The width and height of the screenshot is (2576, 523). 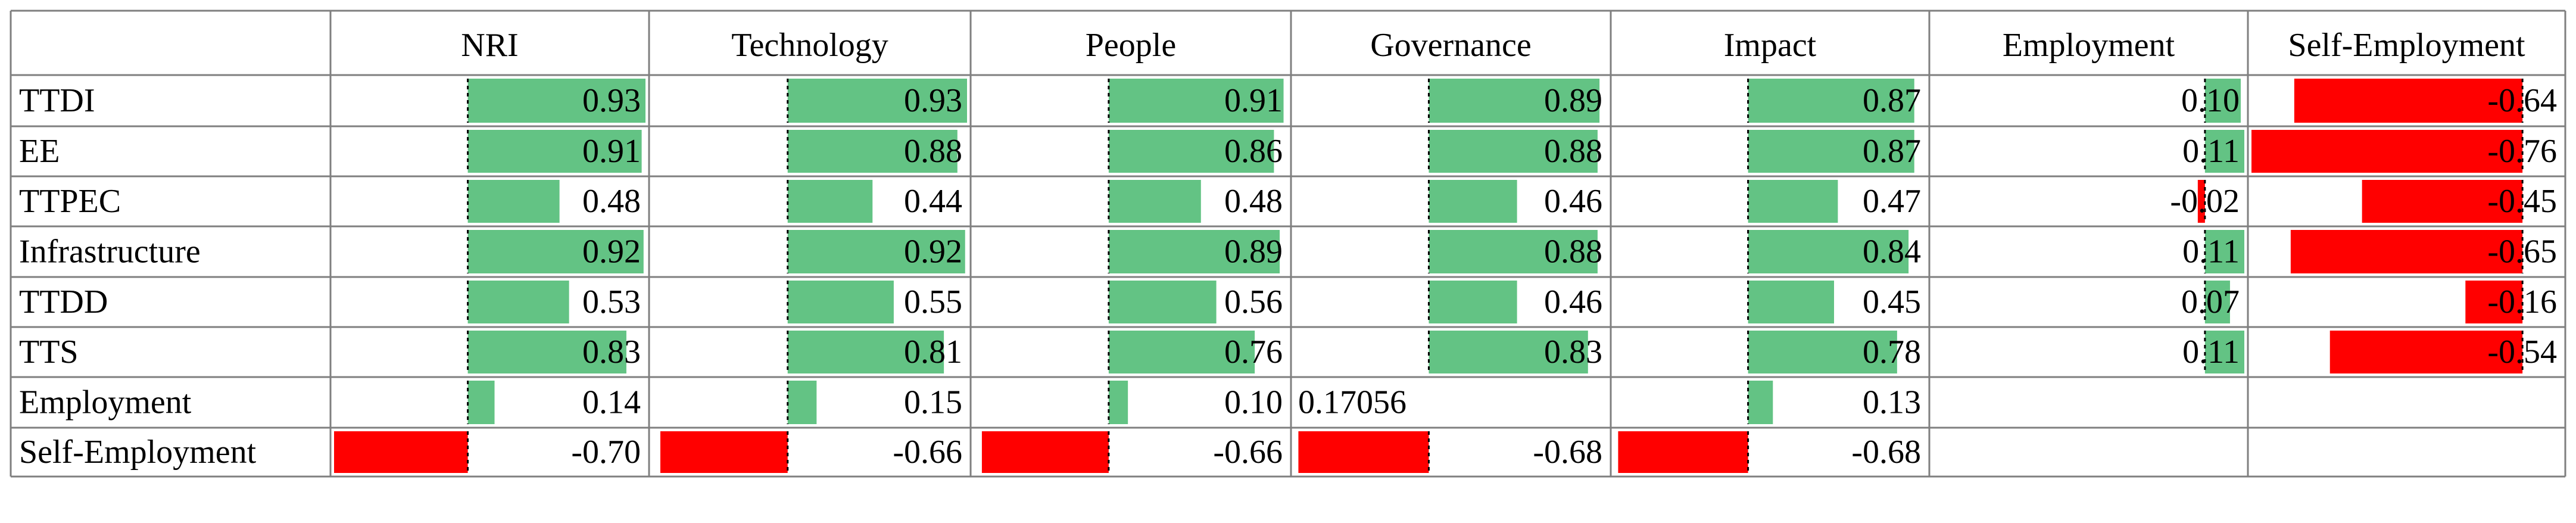 I want to click on bar-ttdi-impact, so click(x=1831, y=101).